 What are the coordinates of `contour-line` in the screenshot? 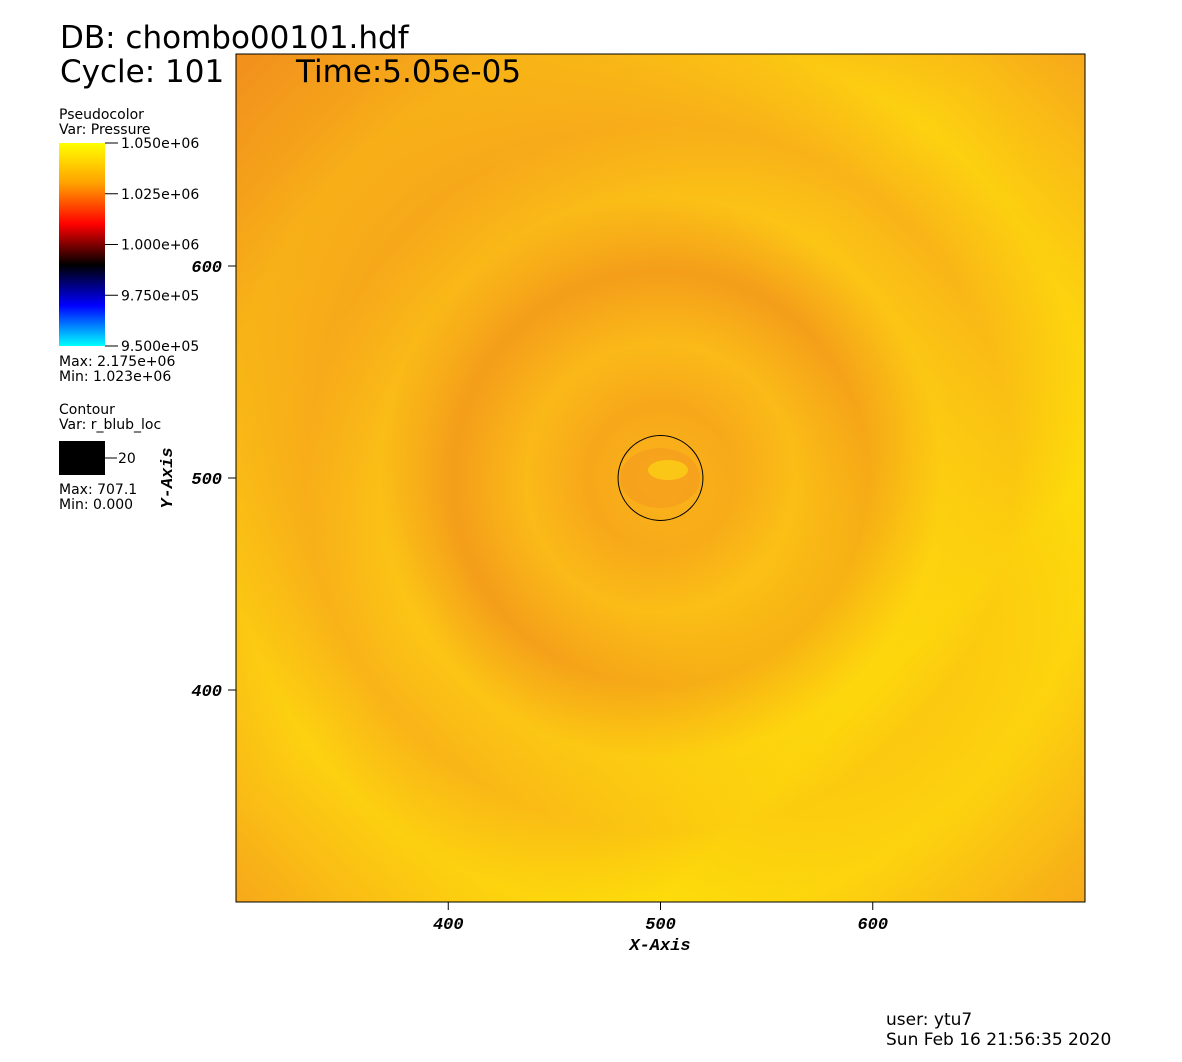 It's located at (660, 478).